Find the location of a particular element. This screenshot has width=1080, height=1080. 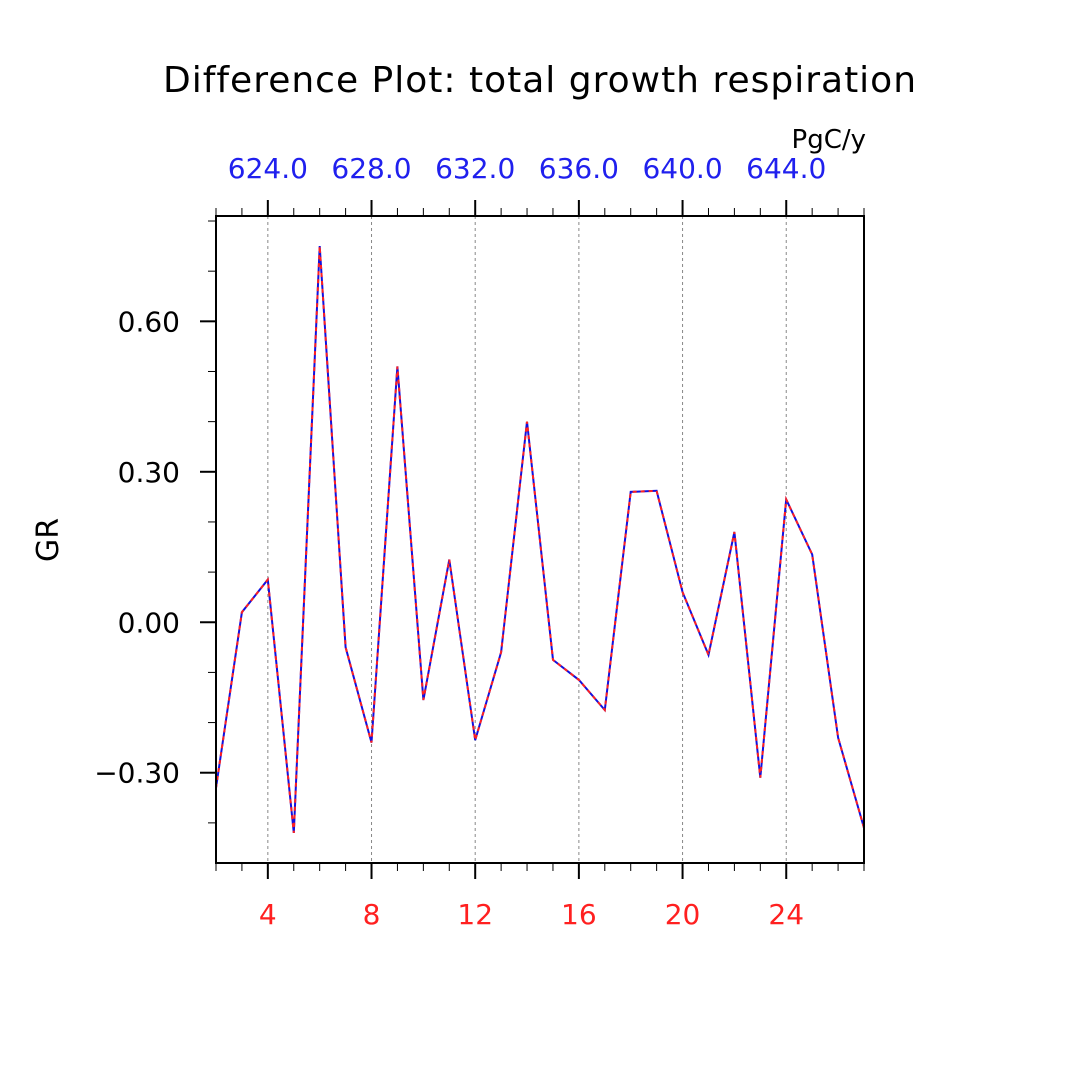

top-tick-label-640.0: 640.0 is located at coordinates (682, 168).